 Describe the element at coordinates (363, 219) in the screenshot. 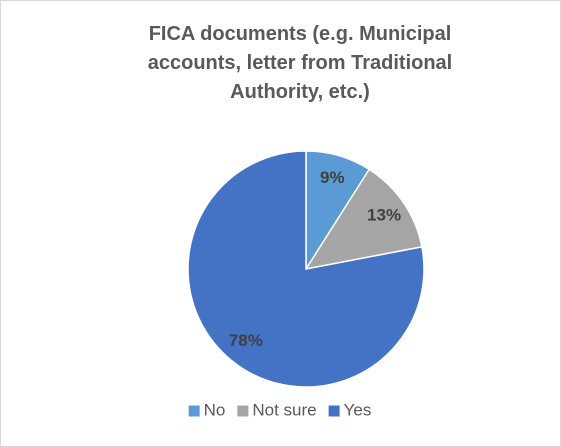

I see `pie-slice` at that location.